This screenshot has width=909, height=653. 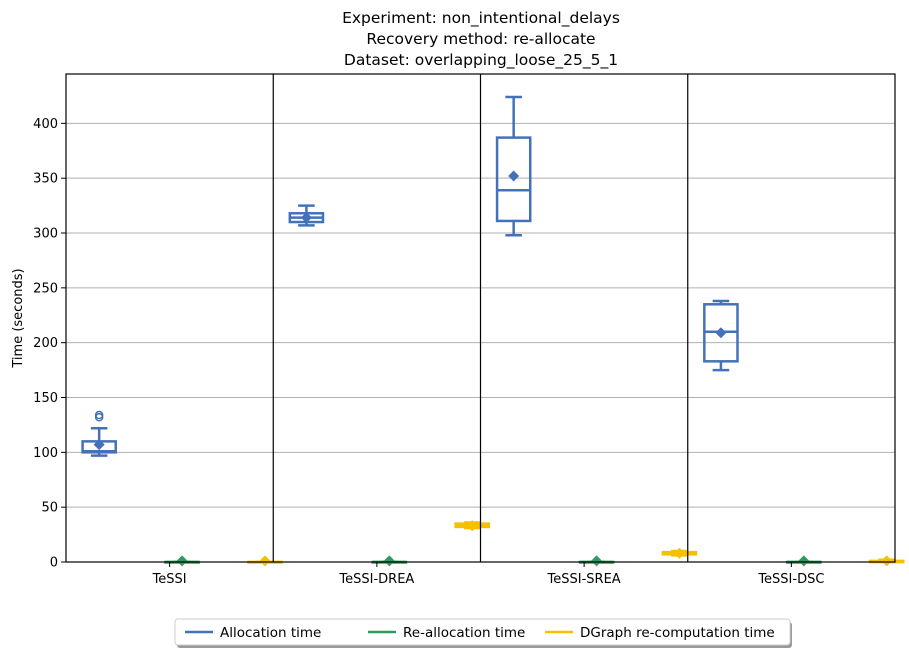 What do you see at coordinates (677, 633) in the screenshot?
I see `legend-label: DGraph re-computation time` at bounding box center [677, 633].